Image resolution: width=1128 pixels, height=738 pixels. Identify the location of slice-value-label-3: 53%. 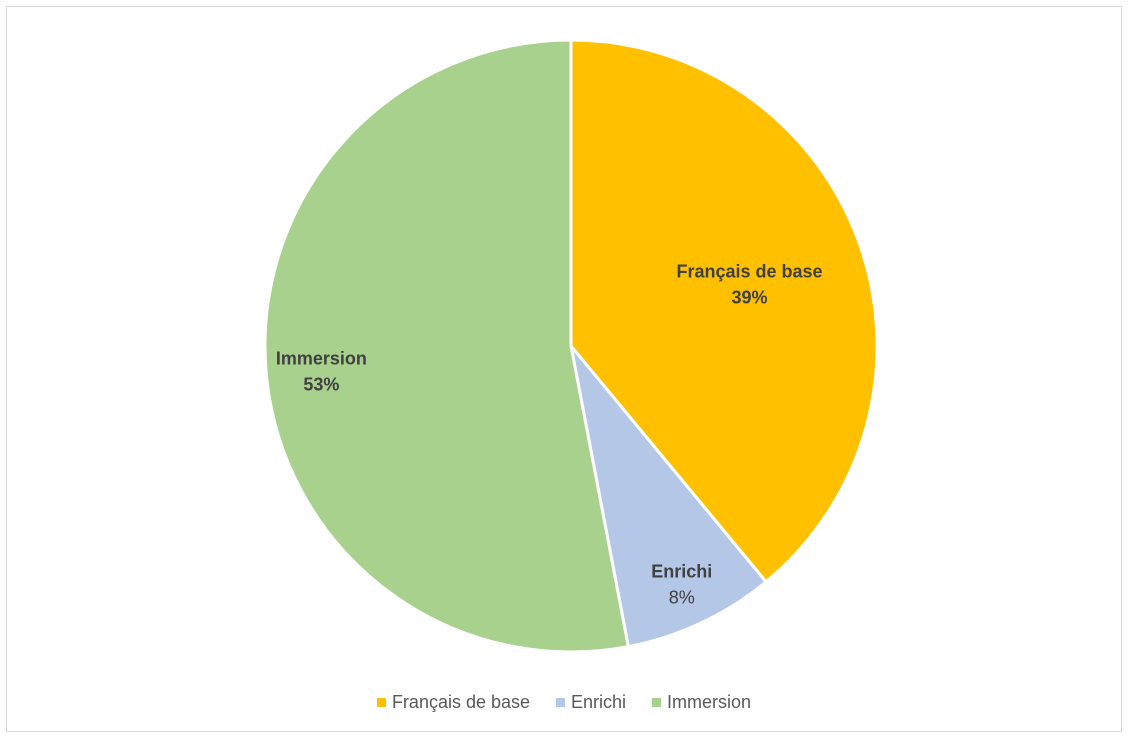
(321, 384).